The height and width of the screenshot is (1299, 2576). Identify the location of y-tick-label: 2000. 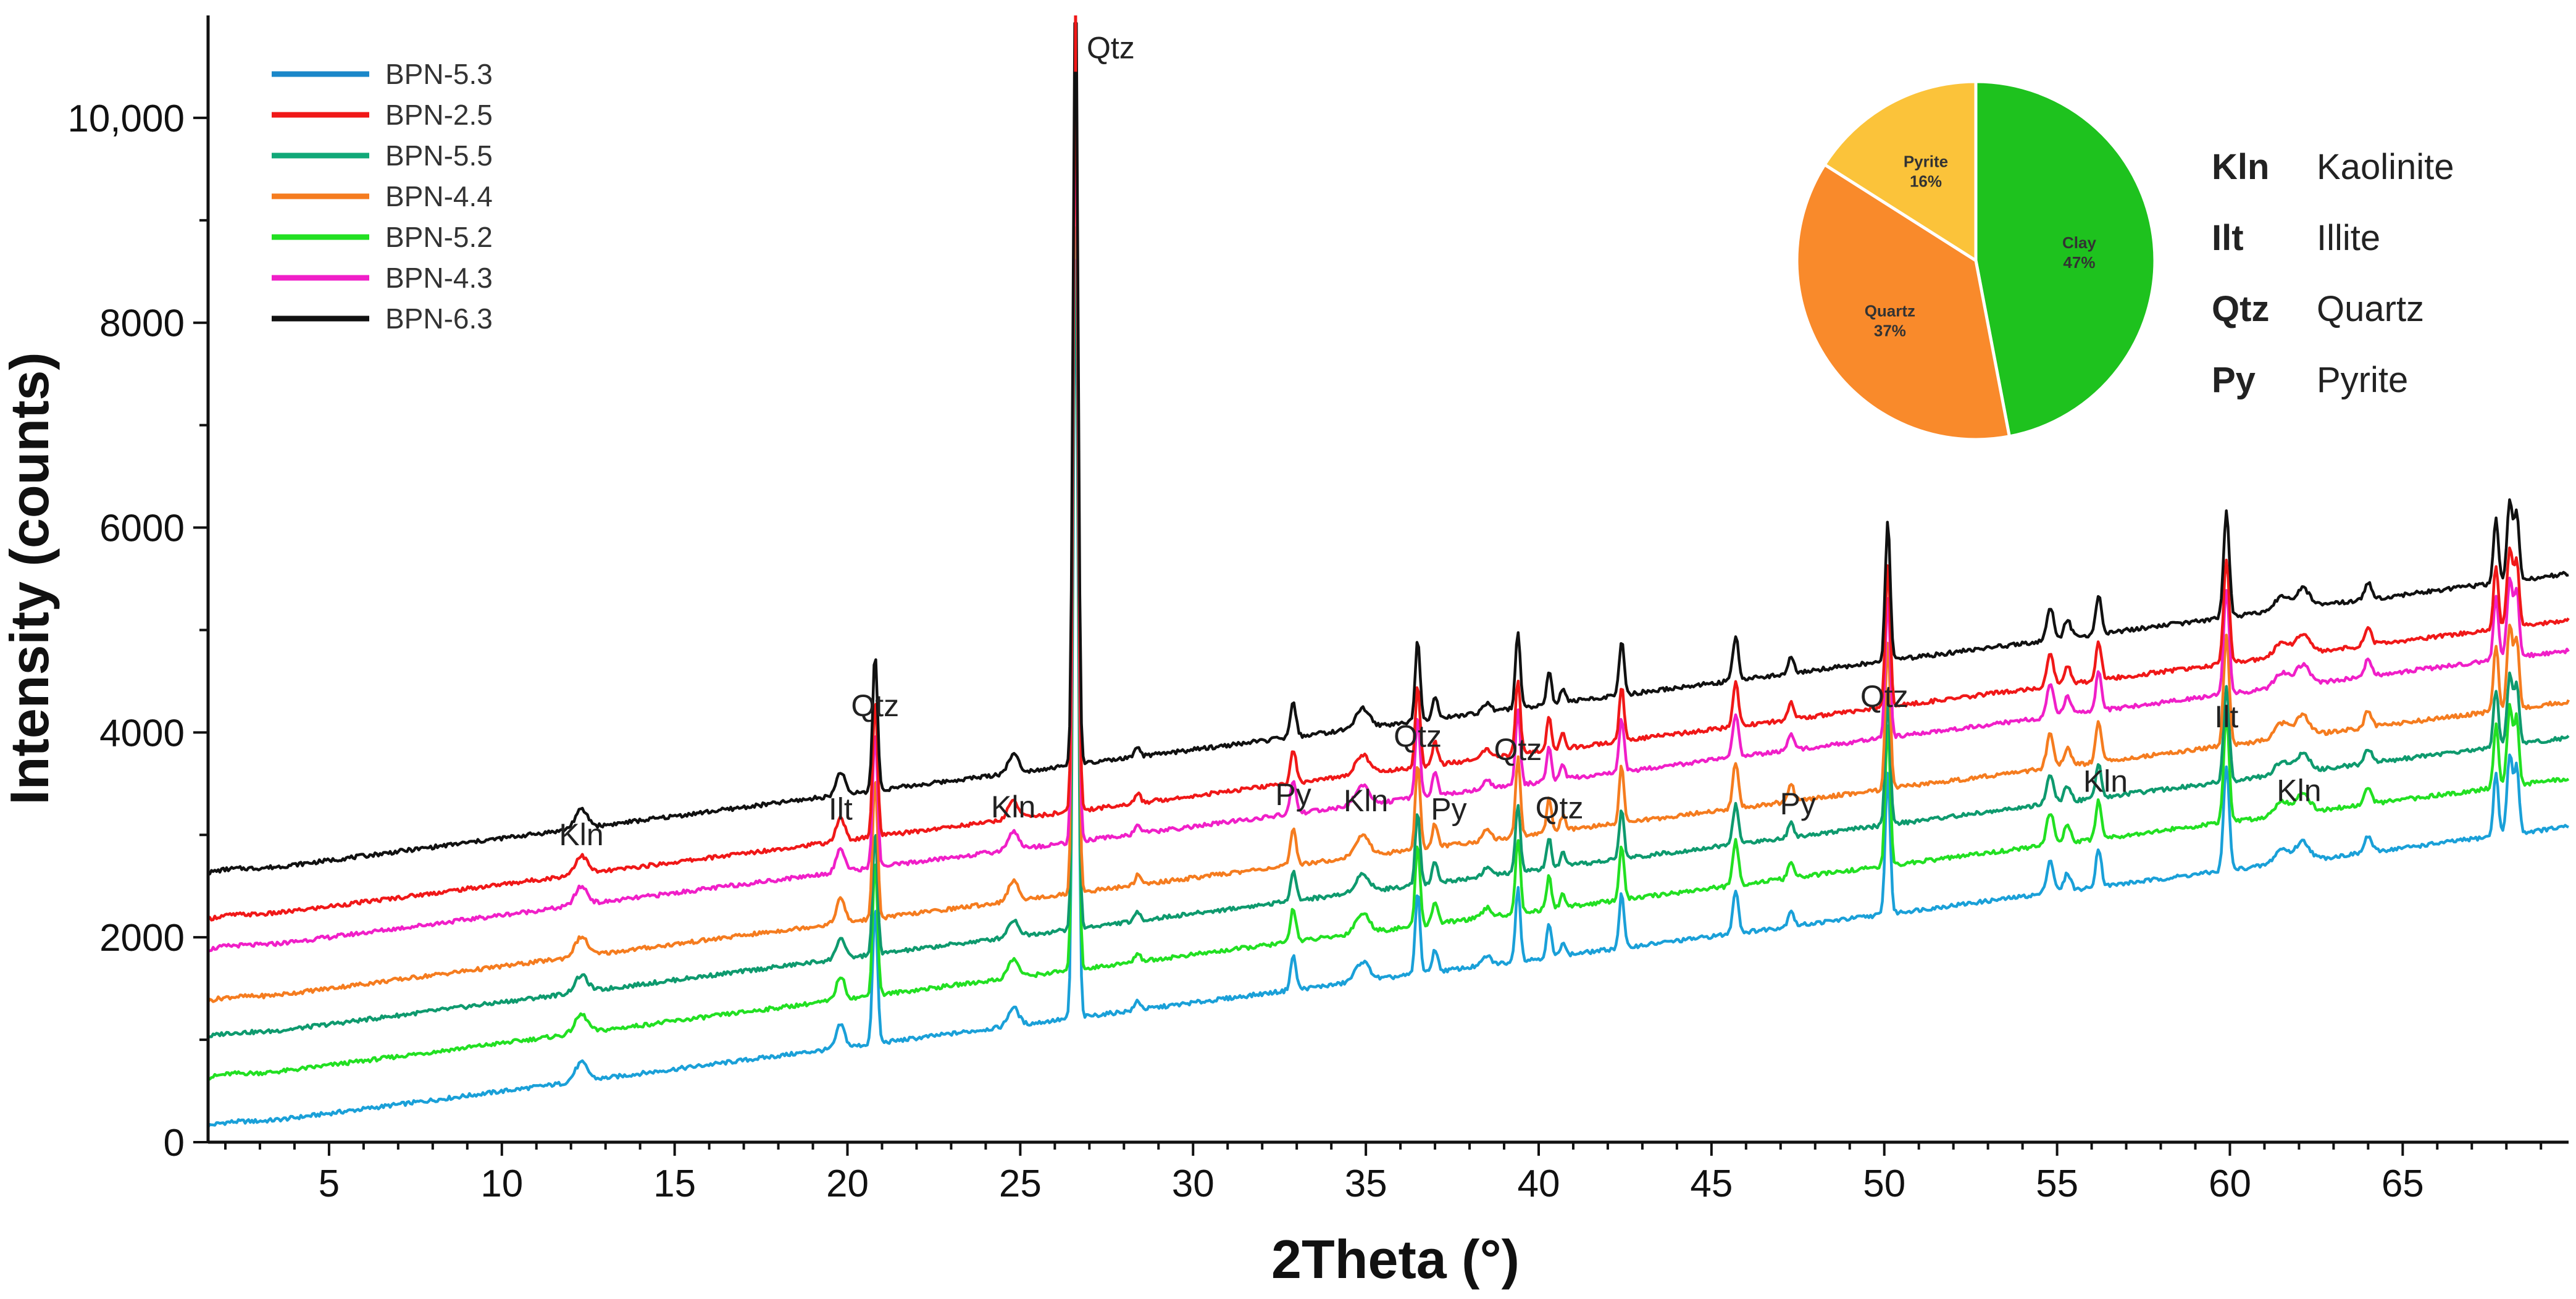
(142, 938).